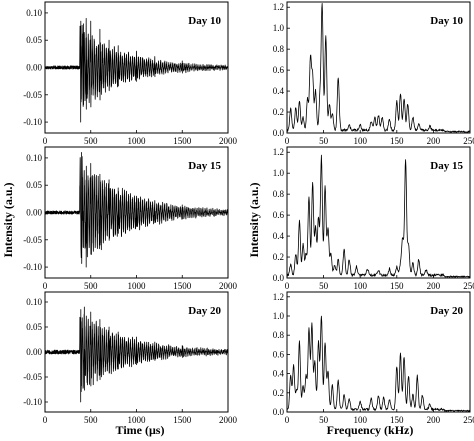  Describe the element at coordinates (254, 219) in the screenshot. I see `right-y-axis-title: Intensity (a.u.)` at that location.